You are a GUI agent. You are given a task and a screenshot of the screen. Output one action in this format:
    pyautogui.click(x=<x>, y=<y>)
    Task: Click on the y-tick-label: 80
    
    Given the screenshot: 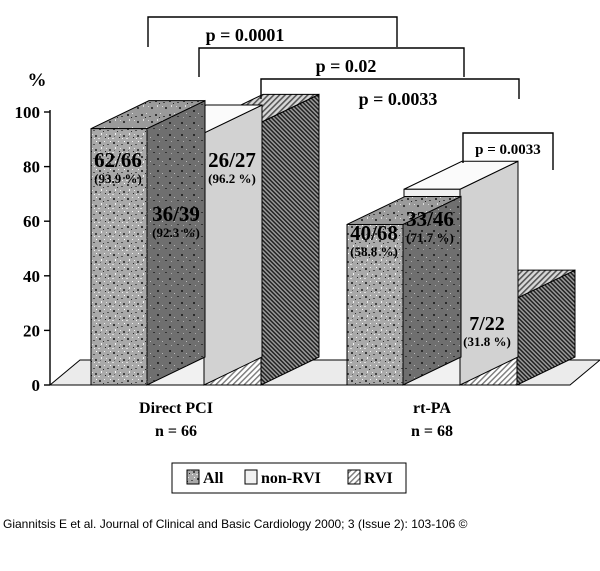 What is the action you would take?
    pyautogui.click(x=31, y=167)
    